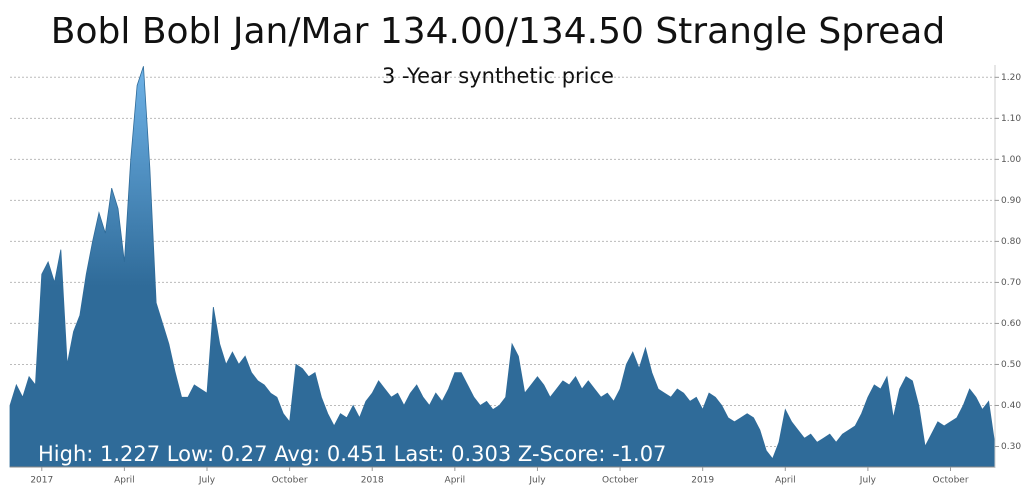  What do you see at coordinates (1011, 201) in the screenshot?
I see `y-tick-label: 0.90` at bounding box center [1011, 201].